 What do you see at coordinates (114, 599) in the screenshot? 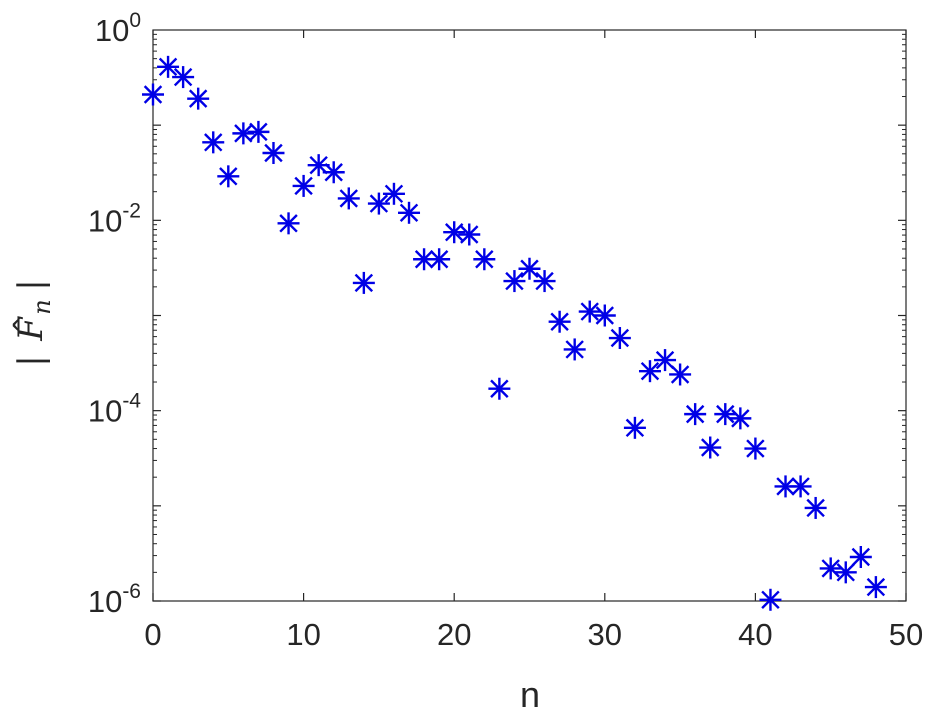
I see `y-tick-label: 10⁻⁶` at bounding box center [114, 599].